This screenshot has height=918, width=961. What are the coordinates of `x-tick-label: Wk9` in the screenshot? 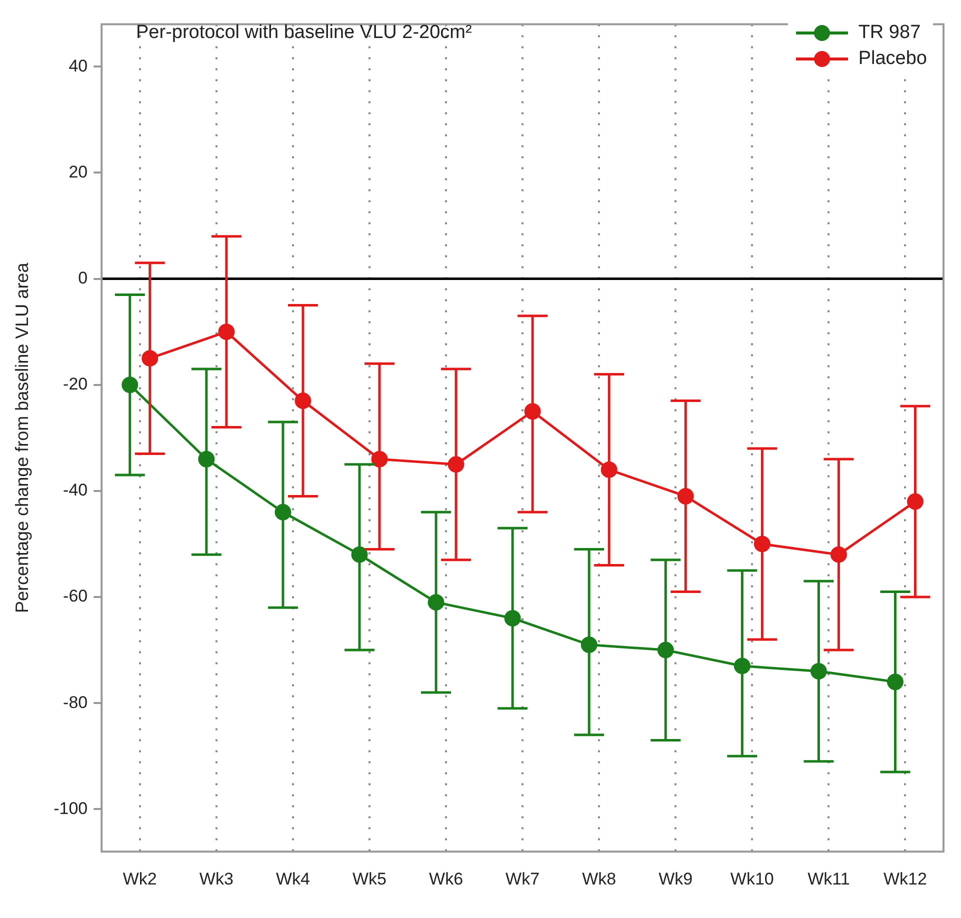 It's located at (675, 878).